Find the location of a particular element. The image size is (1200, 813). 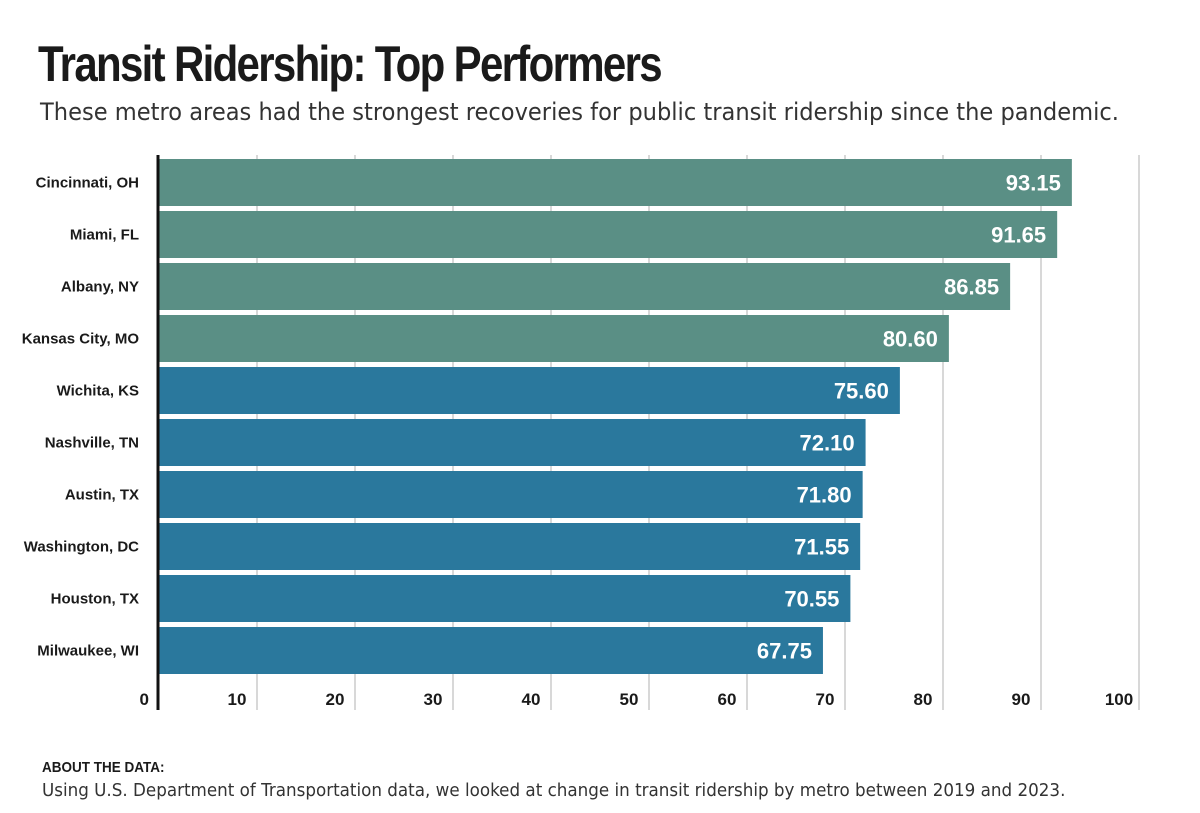

category-label: Miami, FL is located at coordinates (104, 235).